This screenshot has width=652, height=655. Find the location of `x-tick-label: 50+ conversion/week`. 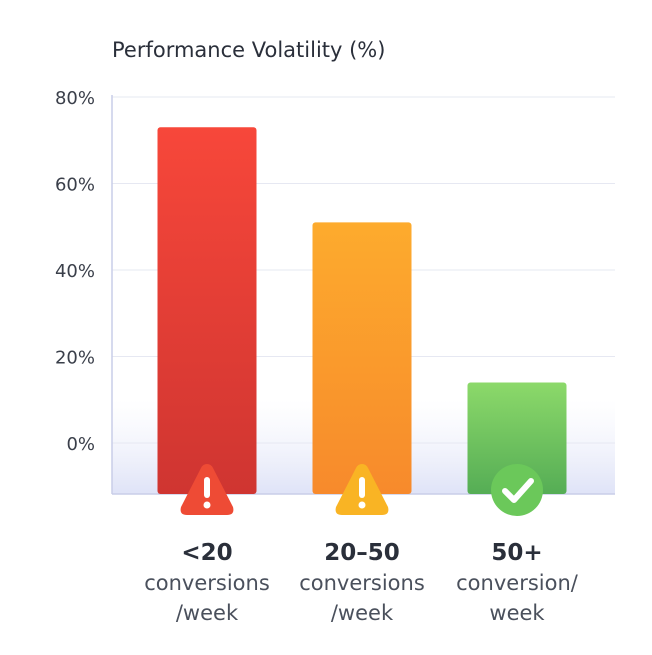

x-tick-label: 50+ conversion/week is located at coordinates (517, 583).